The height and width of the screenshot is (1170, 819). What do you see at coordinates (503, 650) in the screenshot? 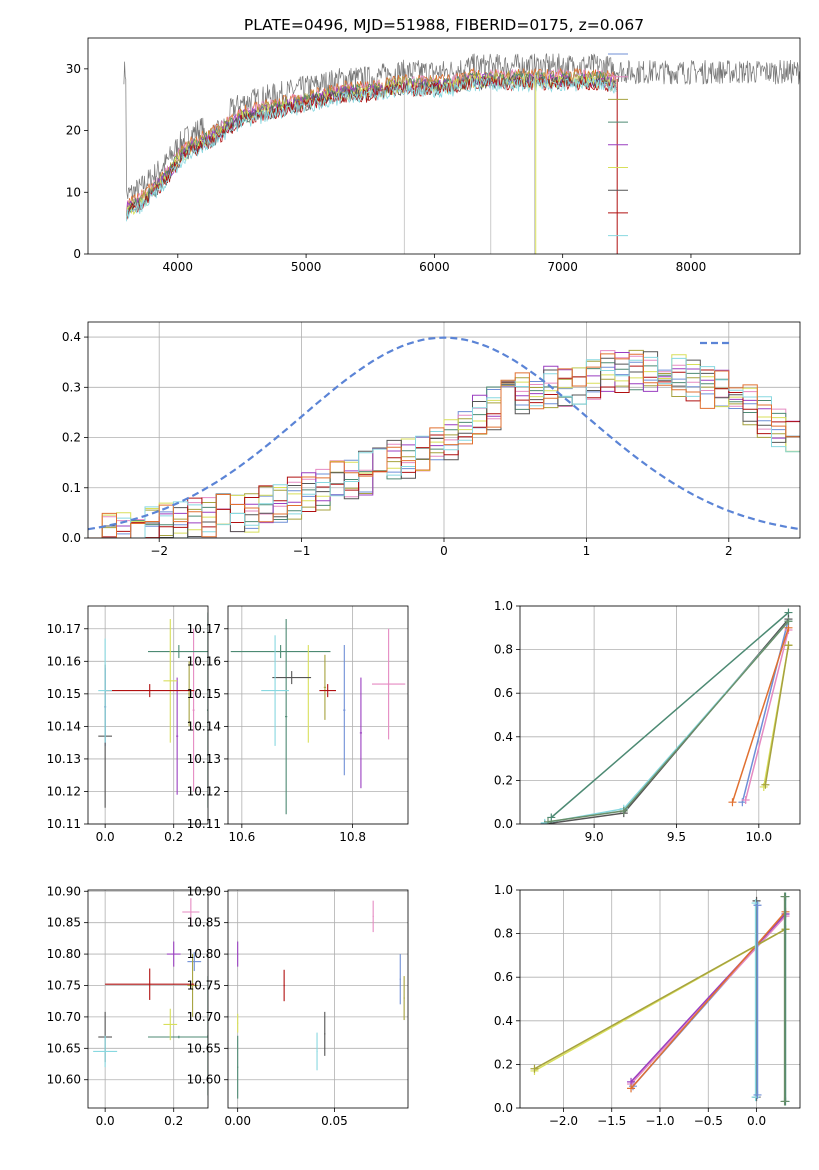
I see `y-tick-label: 0.8` at bounding box center [503, 650].